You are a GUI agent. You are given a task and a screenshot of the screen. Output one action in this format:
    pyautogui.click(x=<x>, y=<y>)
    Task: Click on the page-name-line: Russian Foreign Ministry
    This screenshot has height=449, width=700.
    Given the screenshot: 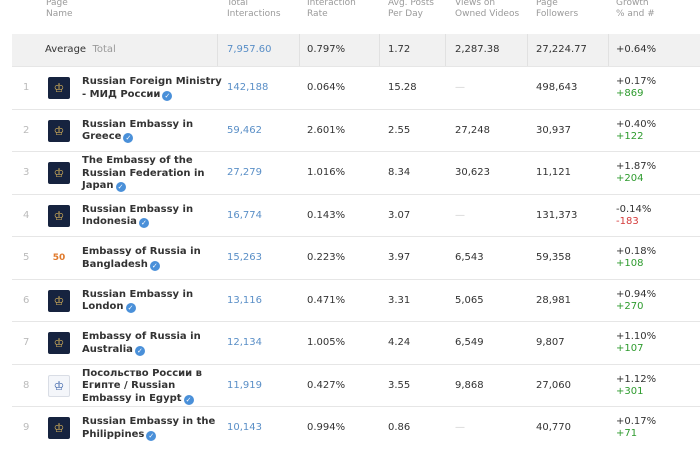 What is the action you would take?
    pyautogui.click(x=152, y=81)
    